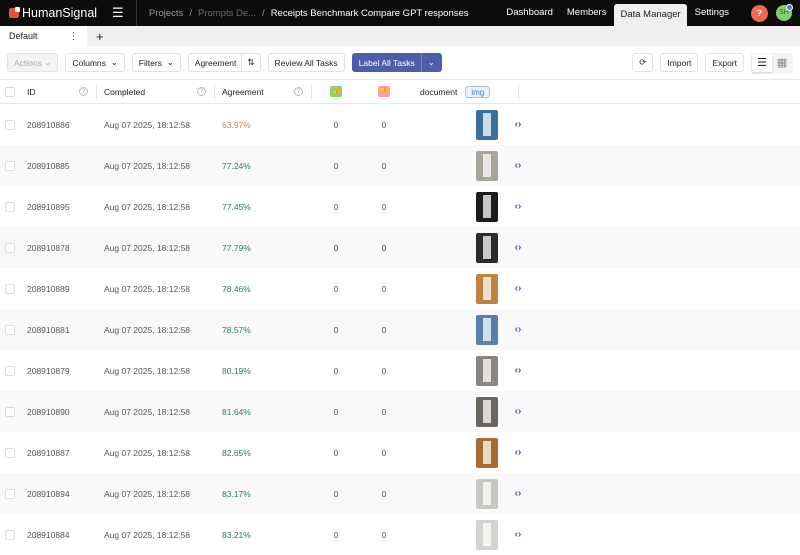 The width and height of the screenshot is (800, 555). I want to click on agreement-value: 83.21%, so click(236, 534).